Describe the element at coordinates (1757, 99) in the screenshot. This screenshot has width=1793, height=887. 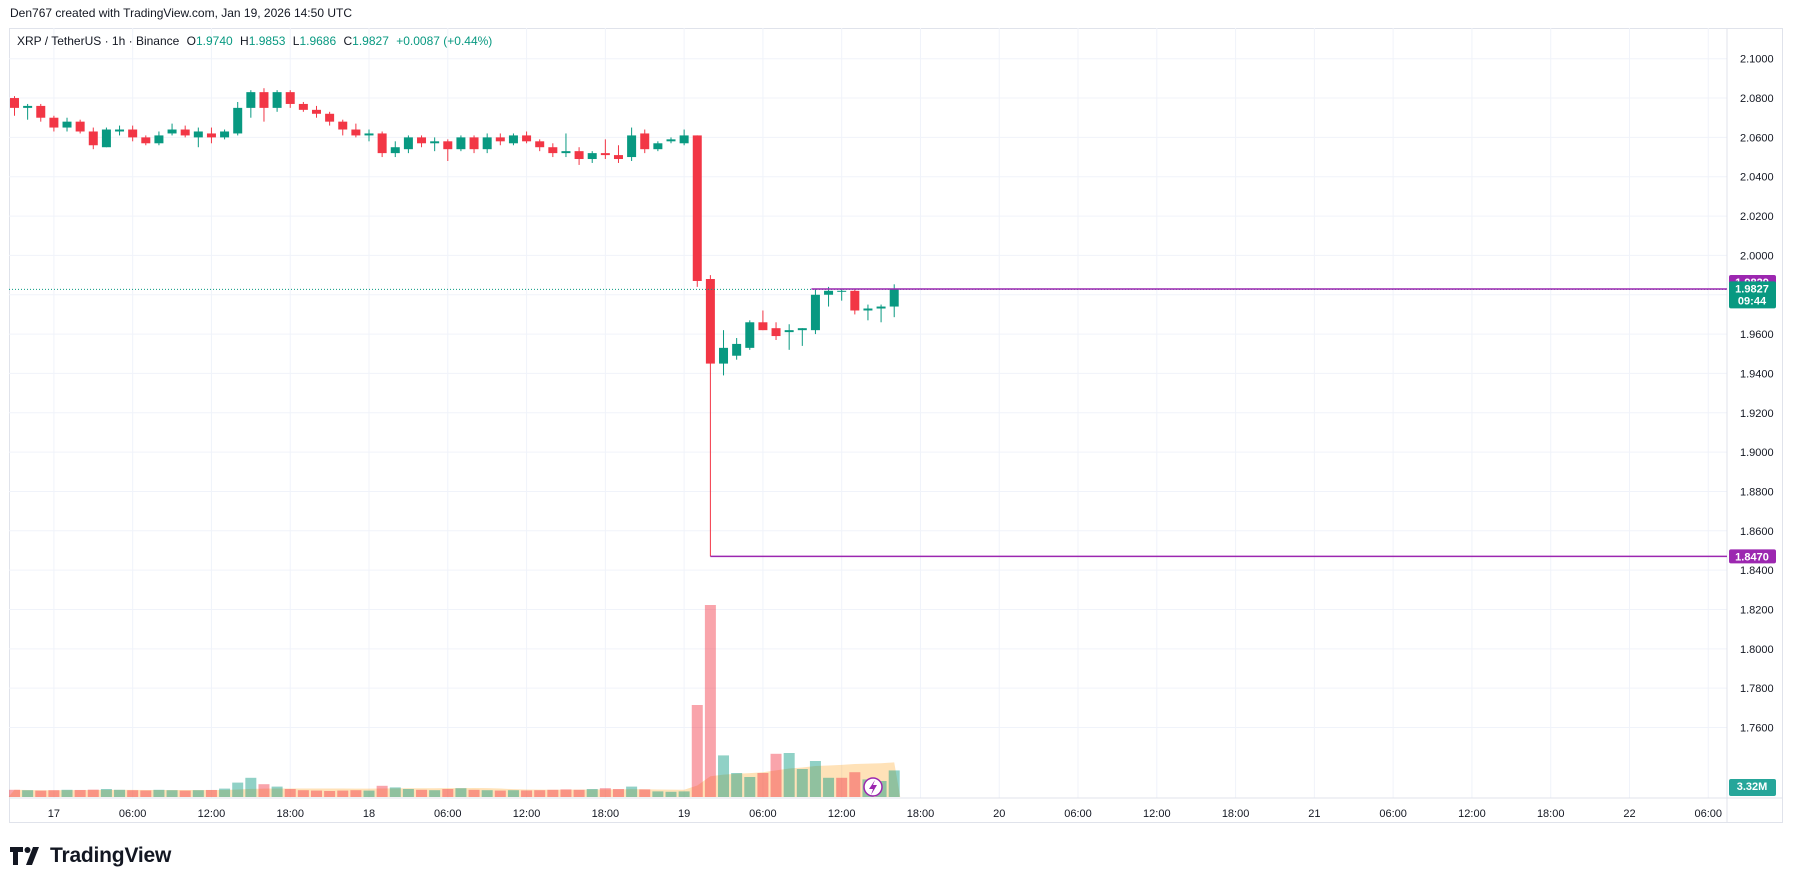
I see `y-tick-label: 2.0800` at that location.